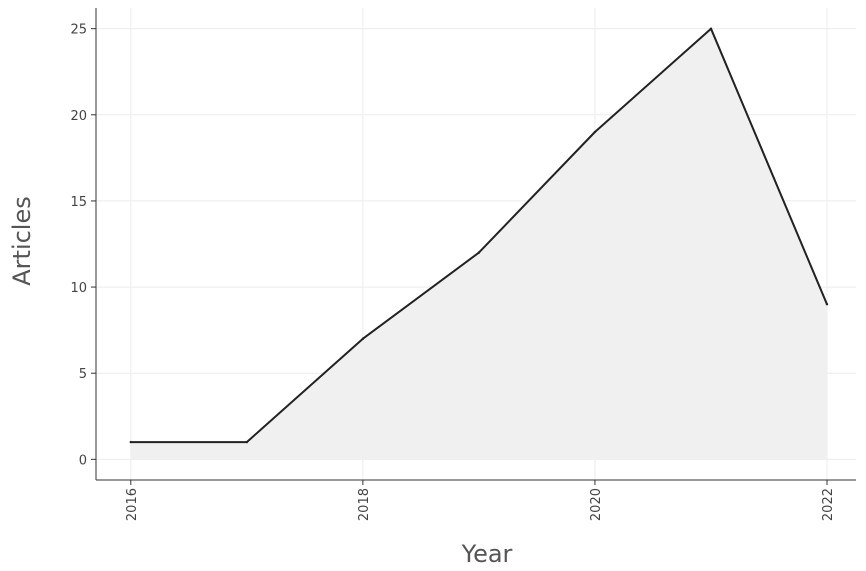 This screenshot has height=571, width=866. I want to click on x-tick-label: 2022, so click(828, 504).